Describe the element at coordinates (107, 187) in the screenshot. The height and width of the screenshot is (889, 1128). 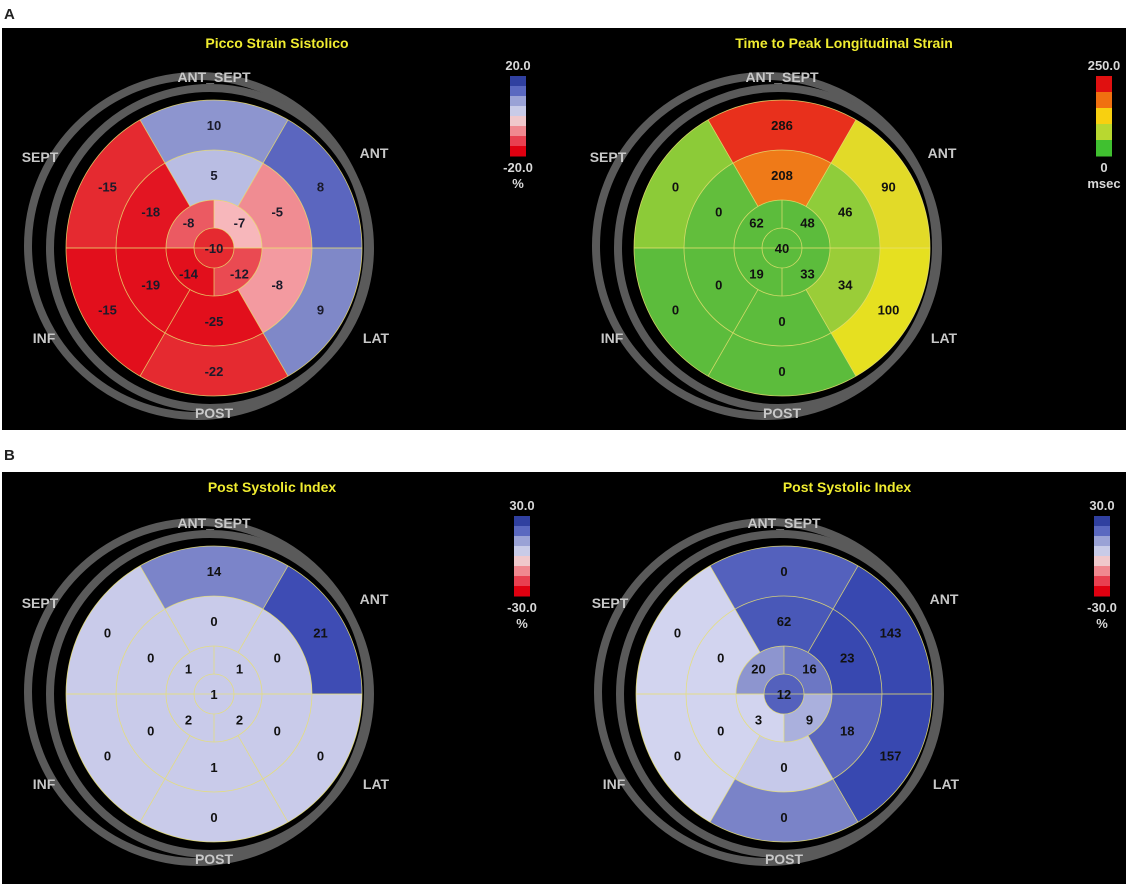
I see `segment-value-basal: -15` at that location.